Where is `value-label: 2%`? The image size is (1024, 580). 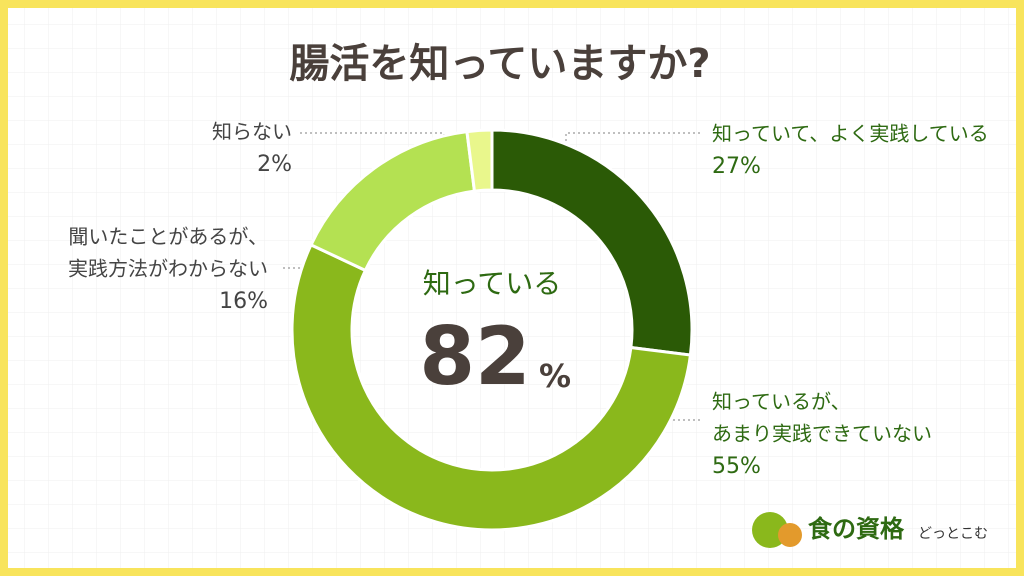 value-label: 2% is located at coordinates (274, 164).